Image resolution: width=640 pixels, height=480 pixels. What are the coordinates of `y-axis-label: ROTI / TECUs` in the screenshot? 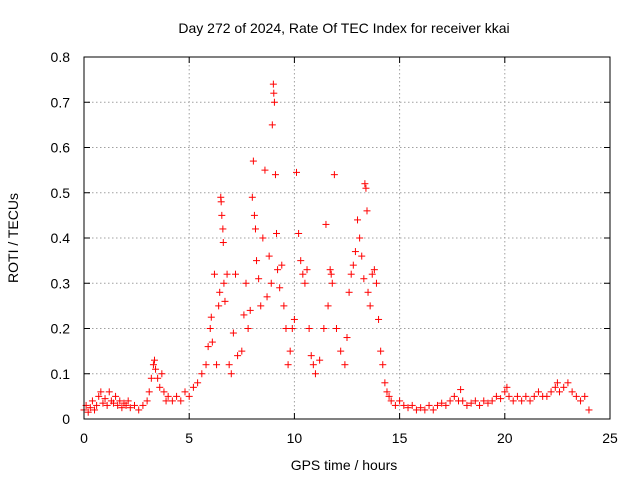 It's located at (13, 238).